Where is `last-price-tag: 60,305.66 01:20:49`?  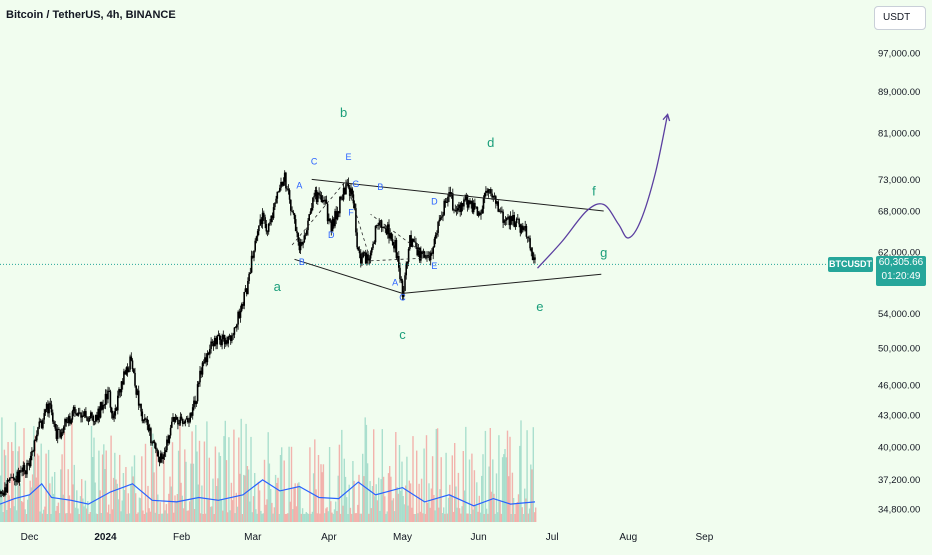
last-price-tag: 60,305.66 01:20:49 is located at coordinates (901, 271).